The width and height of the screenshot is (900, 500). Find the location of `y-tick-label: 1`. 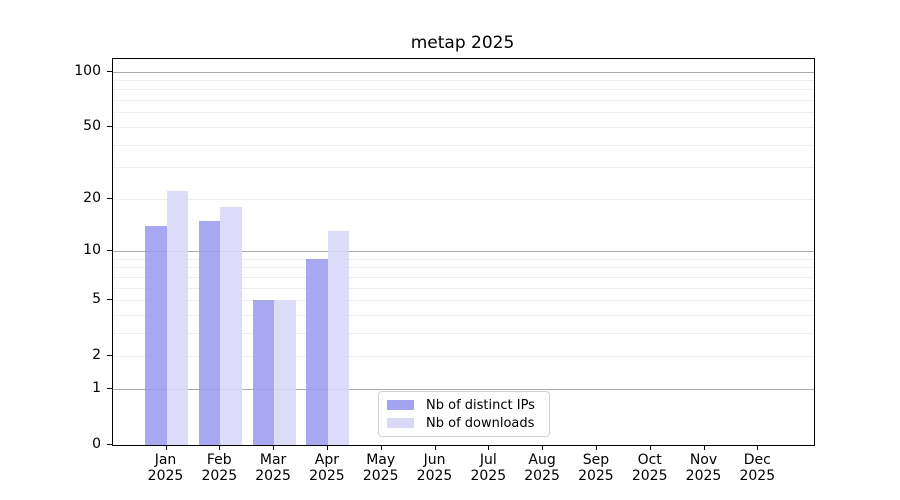

y-tick-label: 1 is located at coordinates (96, 387).